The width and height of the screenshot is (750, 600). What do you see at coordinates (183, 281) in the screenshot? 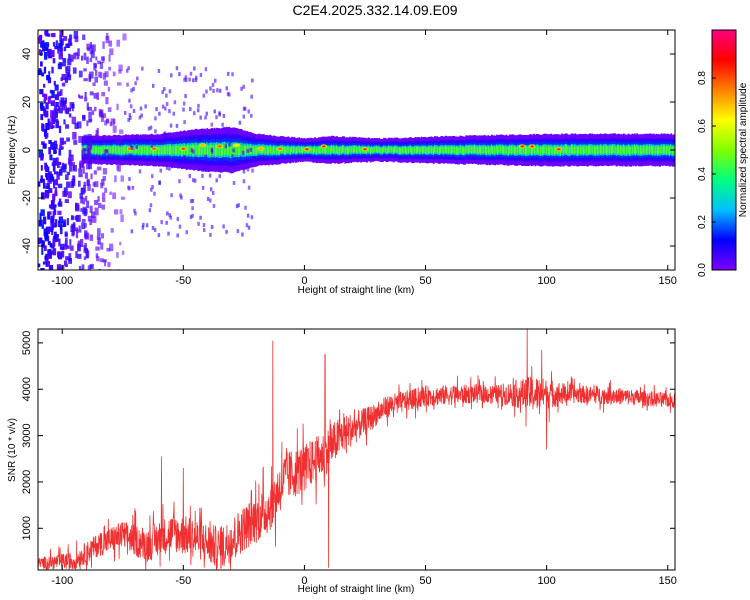
I see `spectrogram-x-tick-label: -50` at bounding box center [183, 281].